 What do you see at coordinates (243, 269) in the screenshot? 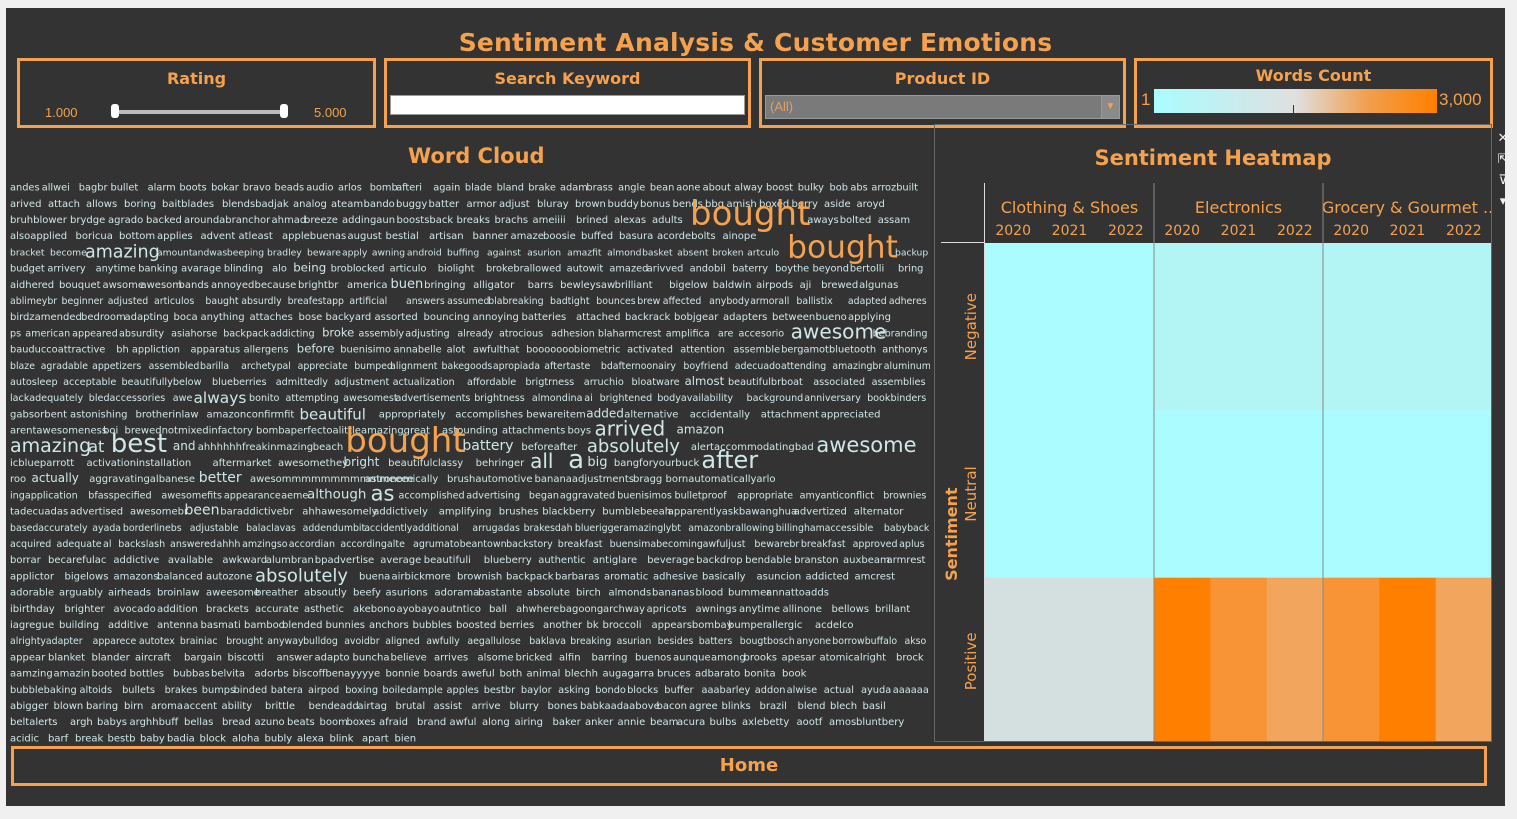
I see `word-cloud-word: blinding` at bounding box center [243, 269].